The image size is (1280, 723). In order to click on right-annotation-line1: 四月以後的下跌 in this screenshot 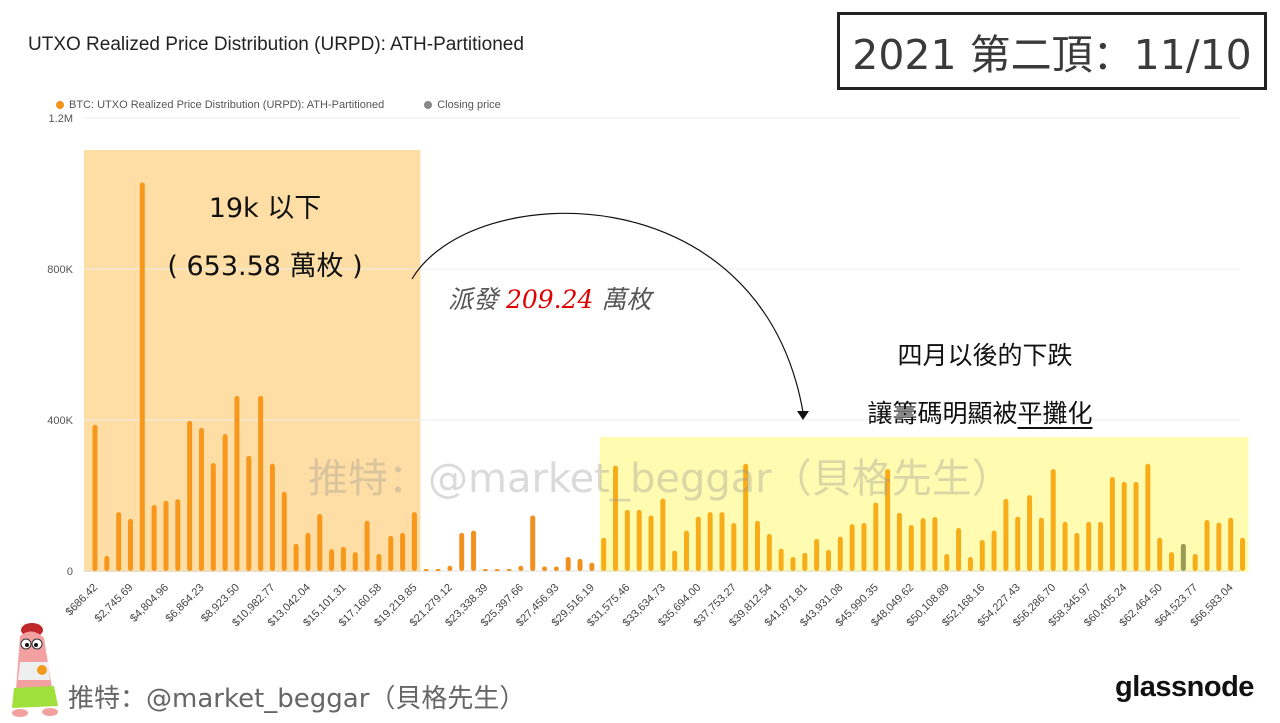, I will do `click(985, 355)`.